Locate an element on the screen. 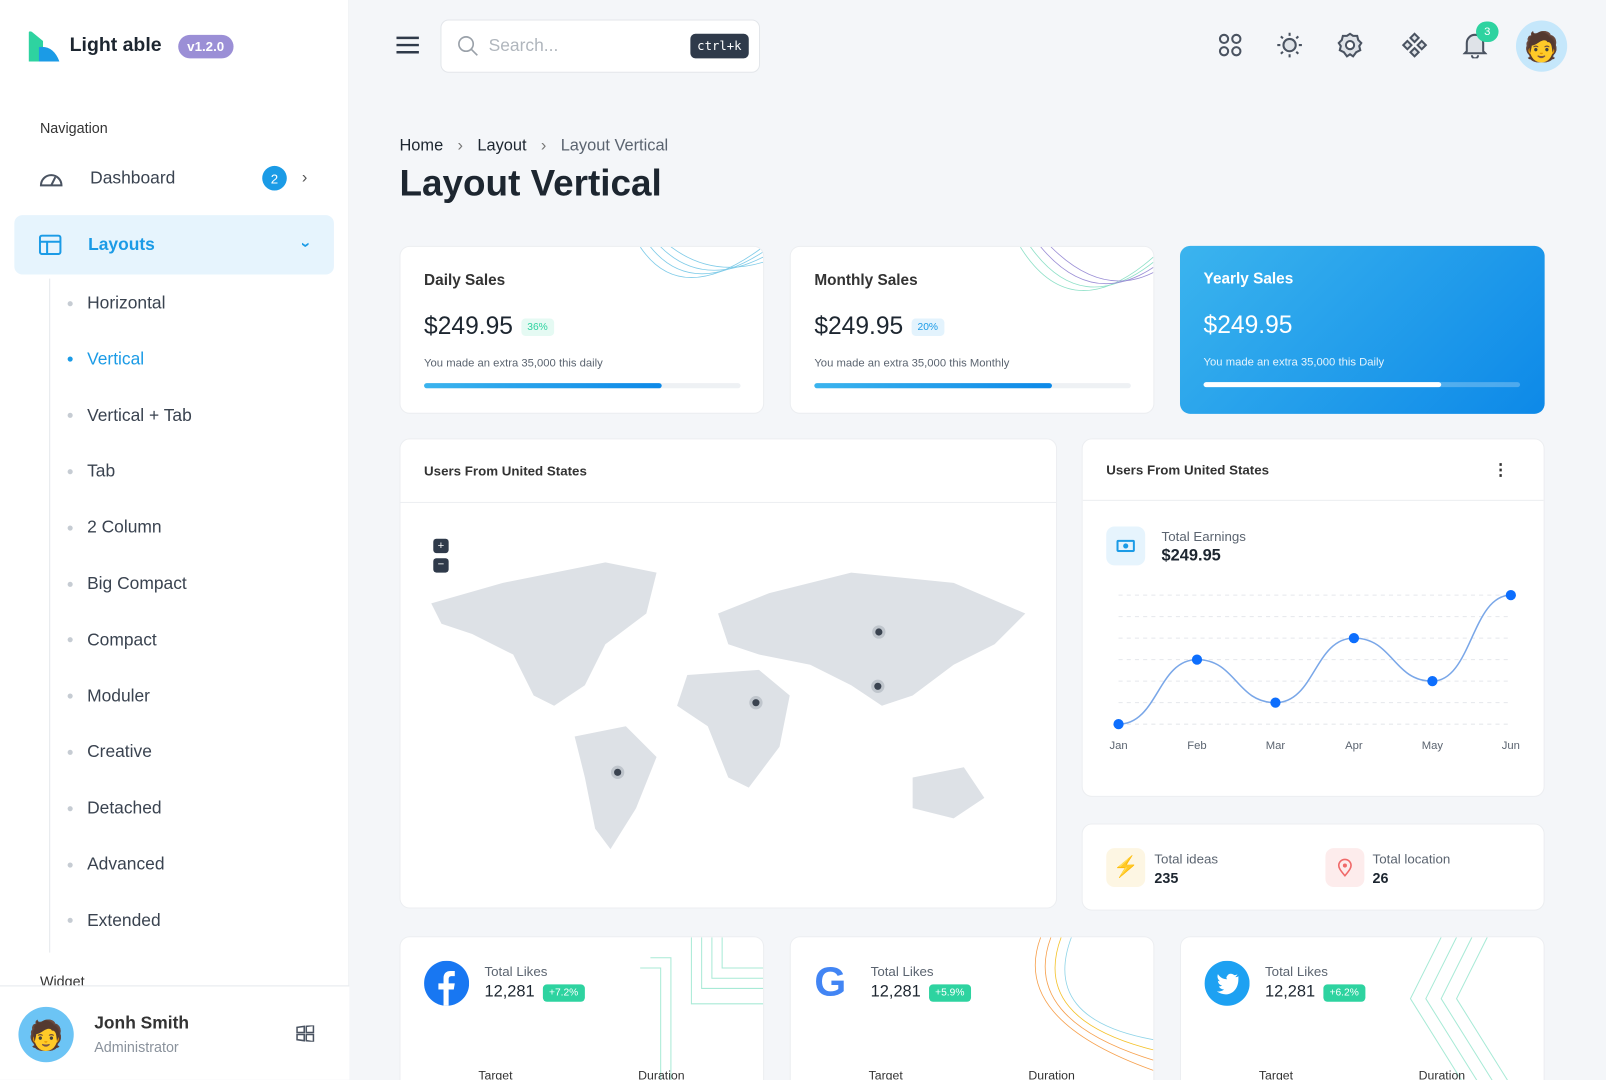 Image resolution: width=1606 pixels, height=1080 pixels. twitter-icon is located at coordinates (1227, 983).